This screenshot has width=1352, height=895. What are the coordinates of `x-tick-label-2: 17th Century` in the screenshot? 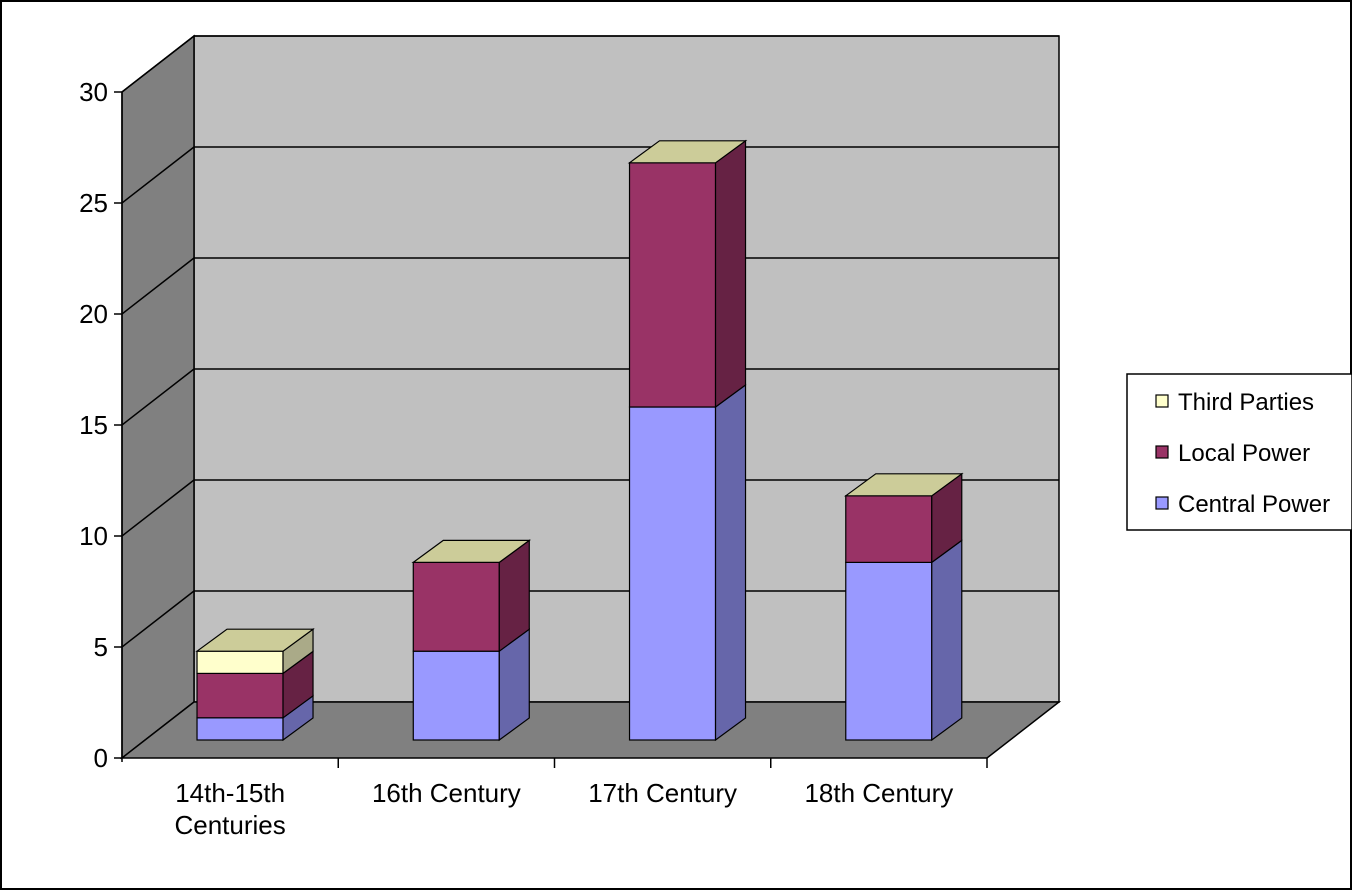 It's located at (662, 793).